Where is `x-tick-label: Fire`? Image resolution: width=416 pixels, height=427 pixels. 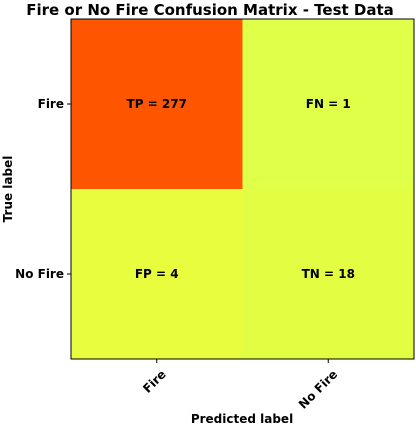
x-tick-label: Fire is located at coordinates (154, 381).